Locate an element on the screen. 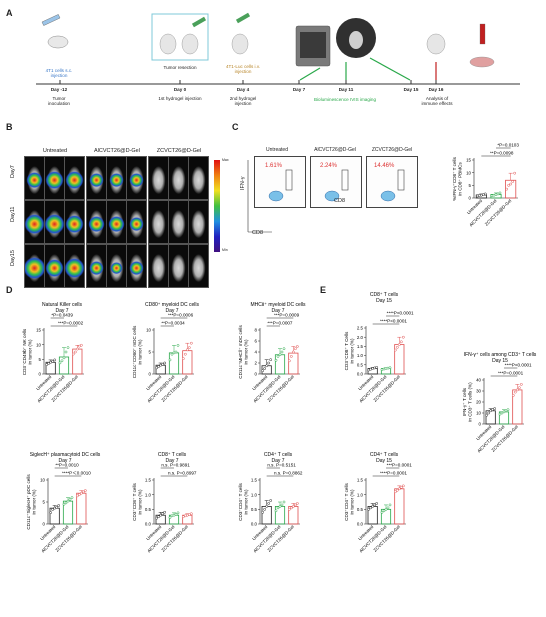 This screenshot has width=546, height=617. y-tick-label: 15 is located at coordinates (38, 330).